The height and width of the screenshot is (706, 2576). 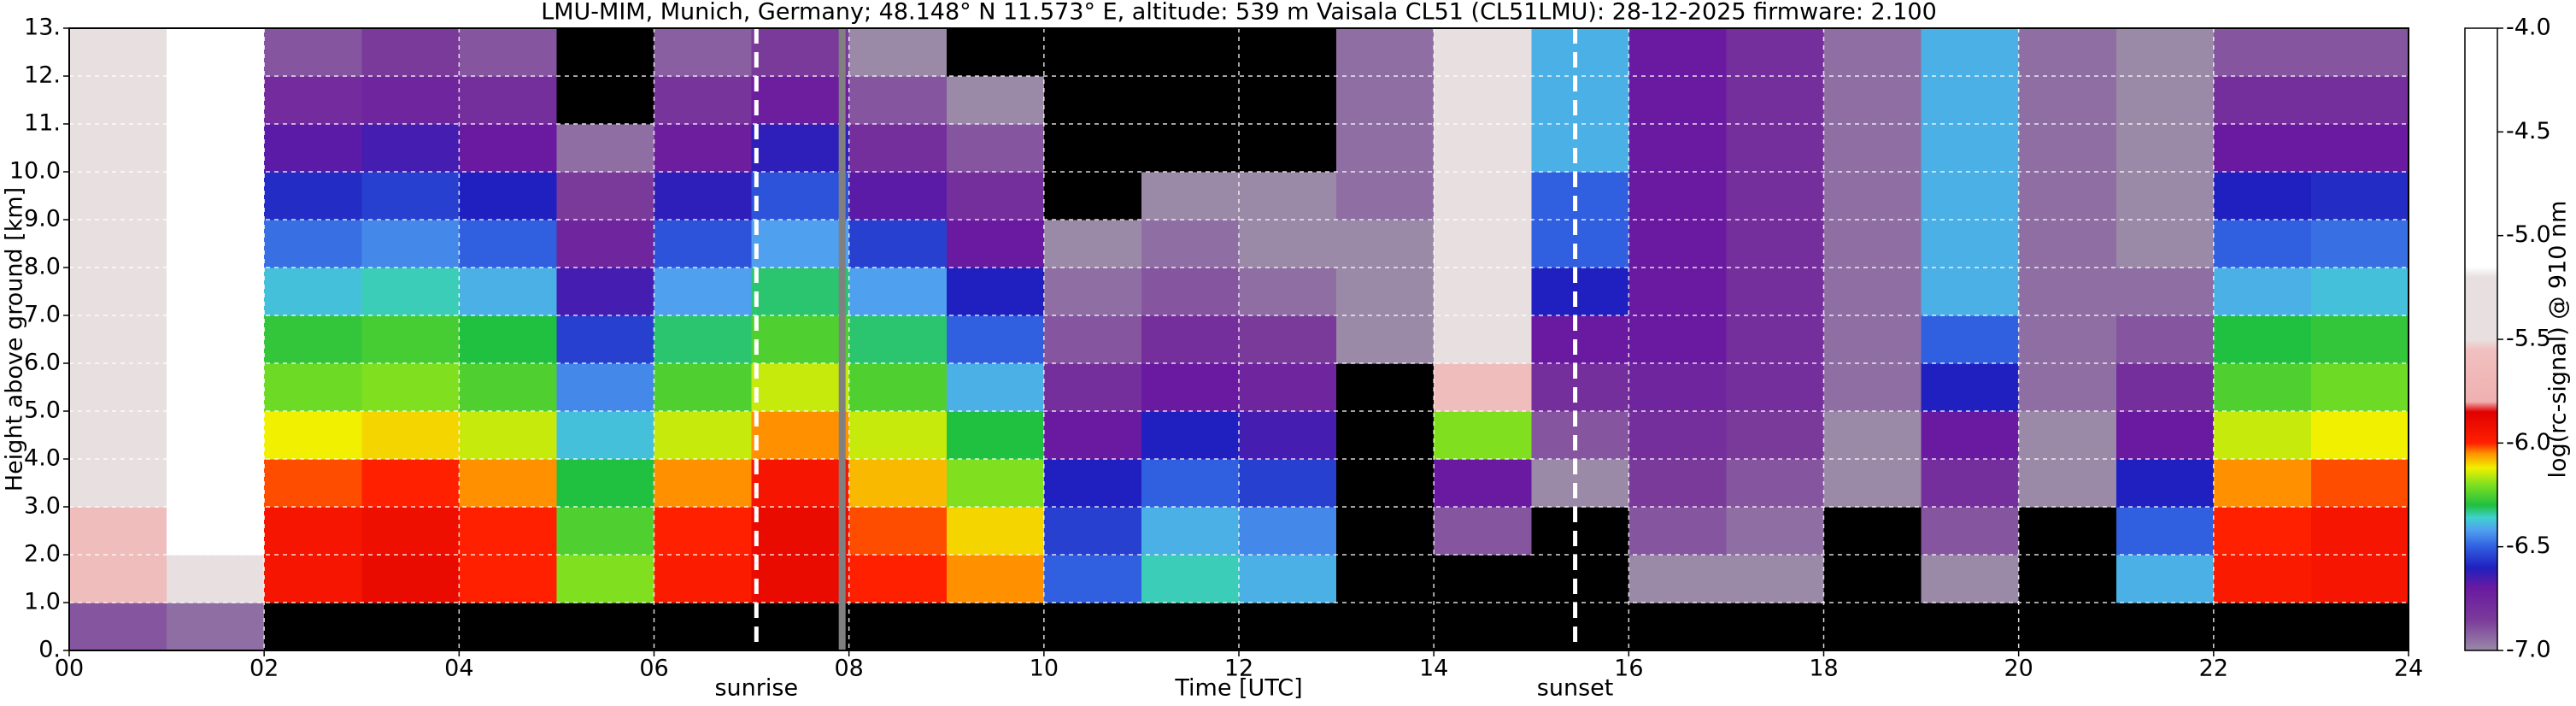 I want to click on colorbar-label: log(rc-signal) @ 910 nm, so click(x=2558, y=340).